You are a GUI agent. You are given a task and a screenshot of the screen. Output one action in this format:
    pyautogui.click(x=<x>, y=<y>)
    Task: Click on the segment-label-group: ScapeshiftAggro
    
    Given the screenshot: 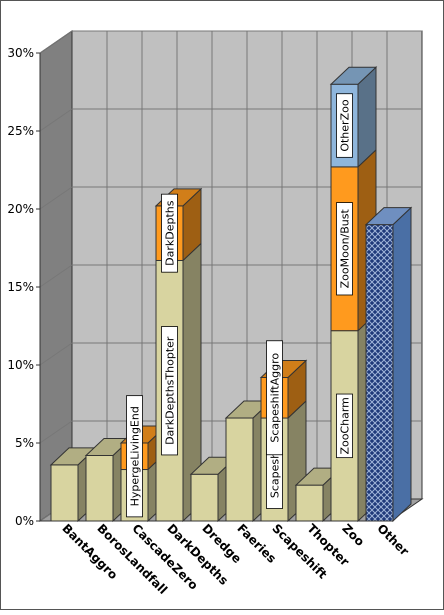 What is the action you would take?
    pyautogui.click(x=274, y=398)
    